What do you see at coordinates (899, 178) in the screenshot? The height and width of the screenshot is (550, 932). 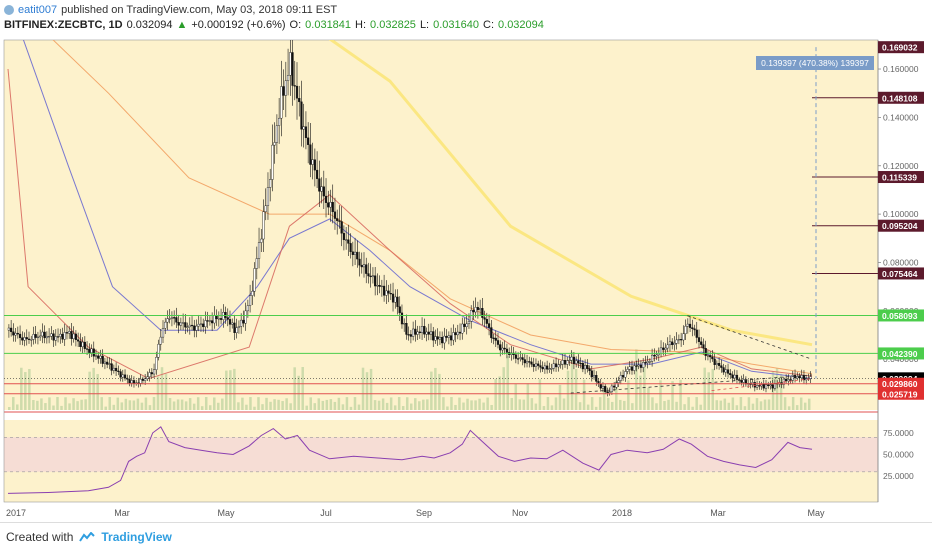 I see `price-tag-label: 0.115339` at bounding box center [899, 178].